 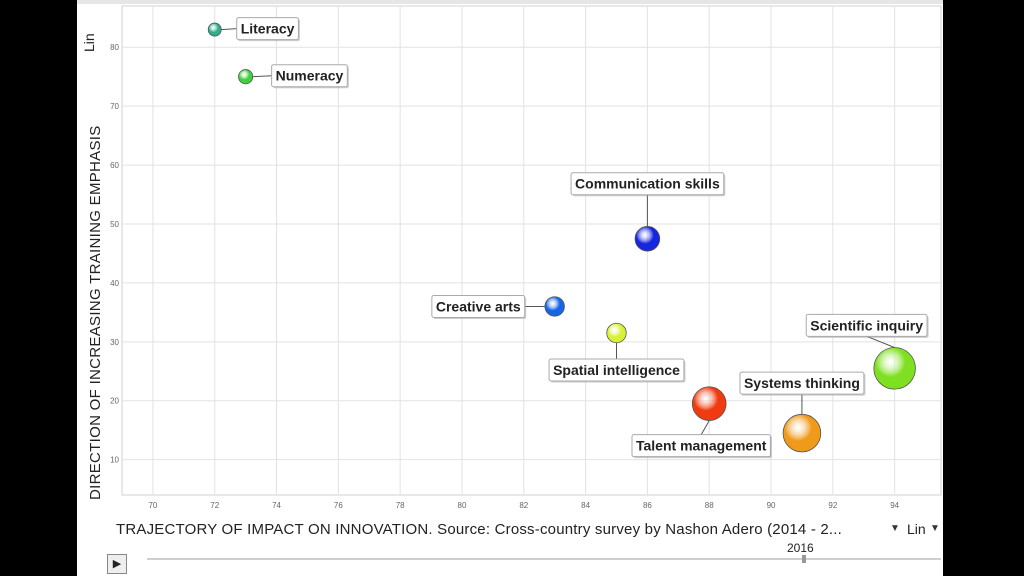 I want to click on x-tick-label: 88, so click(x=709, y=505).